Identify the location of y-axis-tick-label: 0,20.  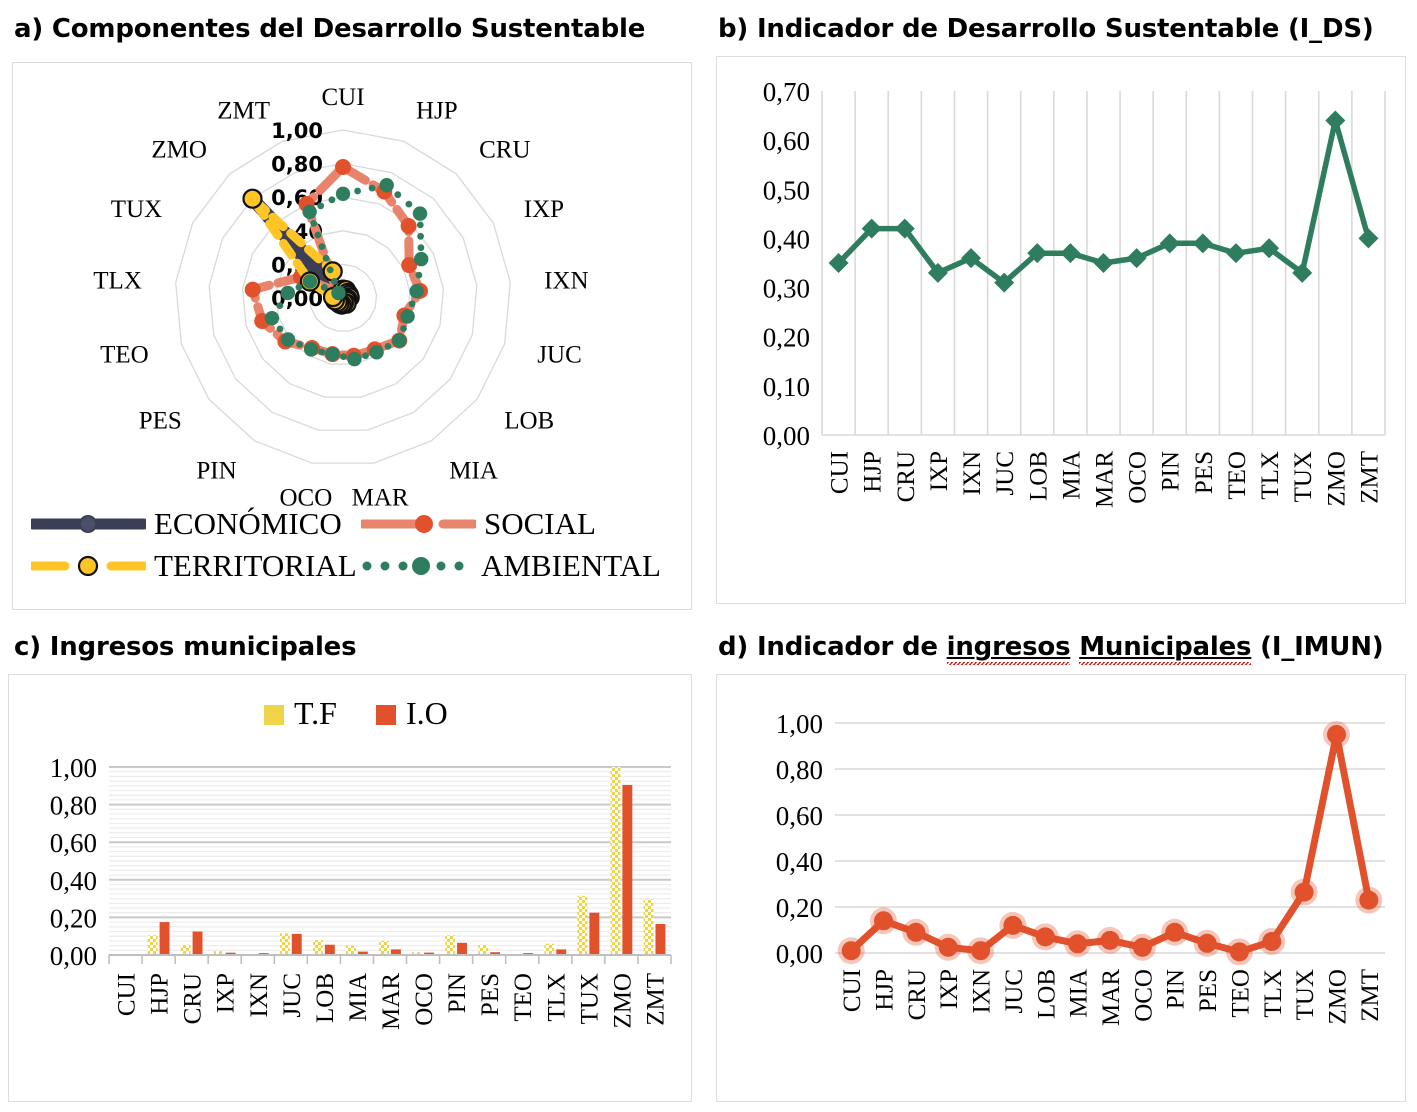
(73, 918).